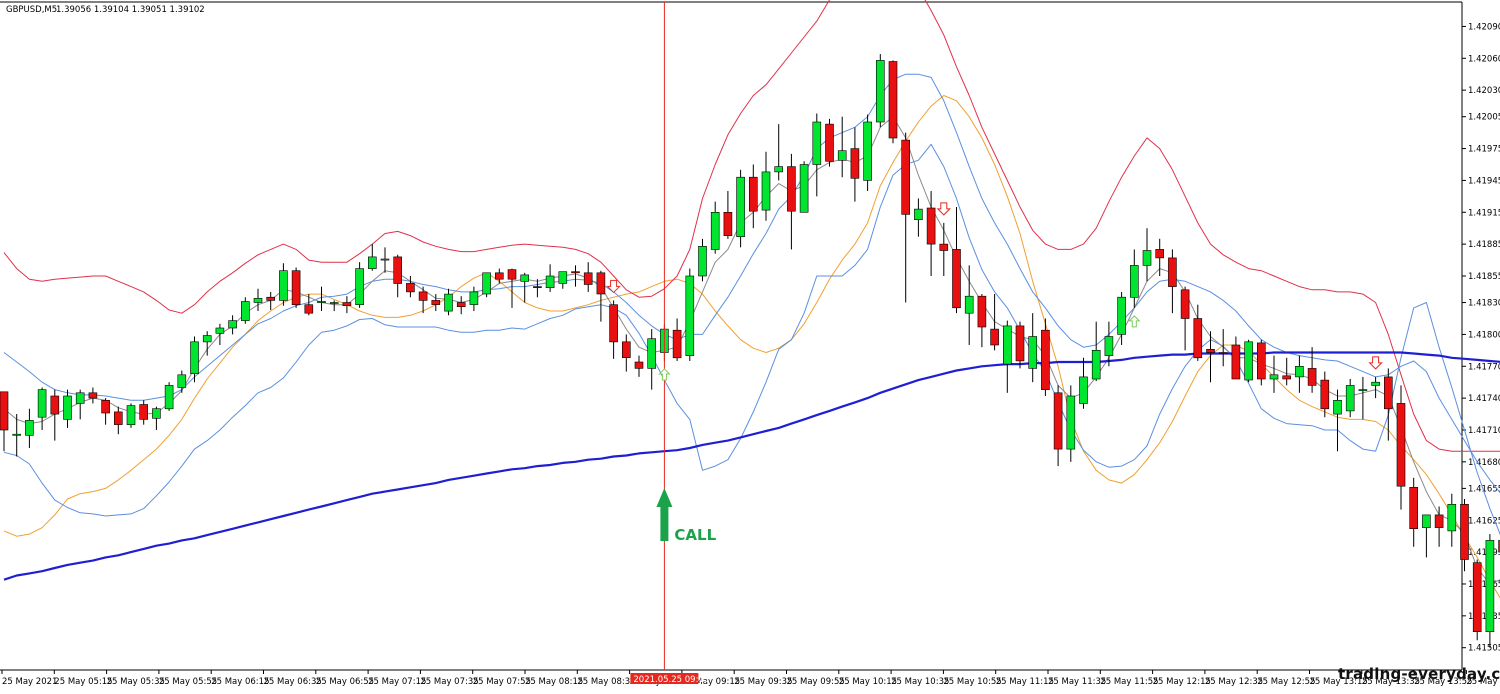  I want to click on y-tick-label: 1.41915, so click(1484, 213).